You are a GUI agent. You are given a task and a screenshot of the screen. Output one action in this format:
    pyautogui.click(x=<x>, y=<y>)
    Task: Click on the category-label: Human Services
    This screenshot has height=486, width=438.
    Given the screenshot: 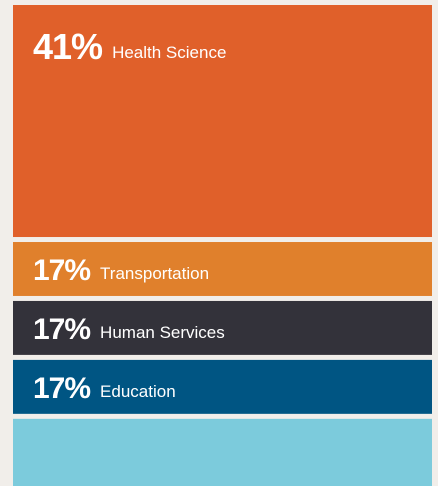 What is the action you would take?
    pyautogui.click(x=162, y=332)
    